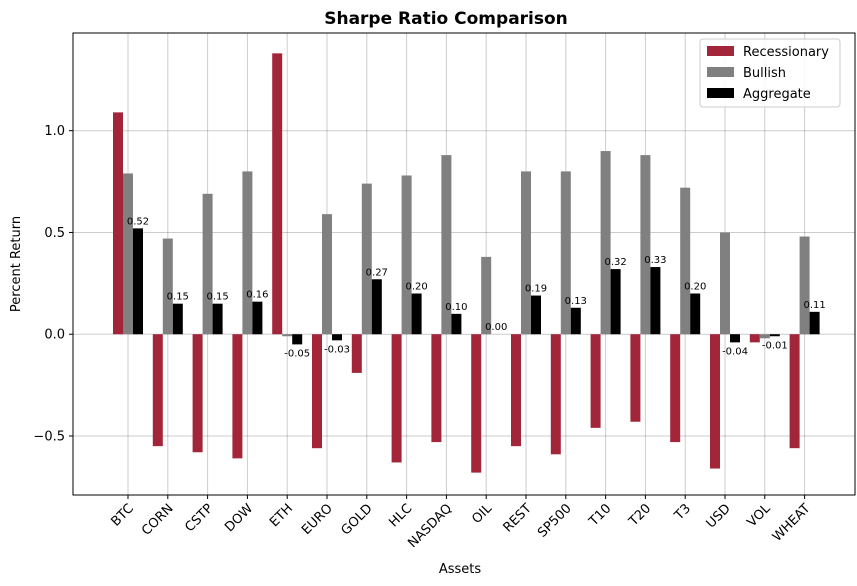 This screenshot has height=586, width=857. I want to click on aggregate-data-label: 0.32, so click(615, 262).